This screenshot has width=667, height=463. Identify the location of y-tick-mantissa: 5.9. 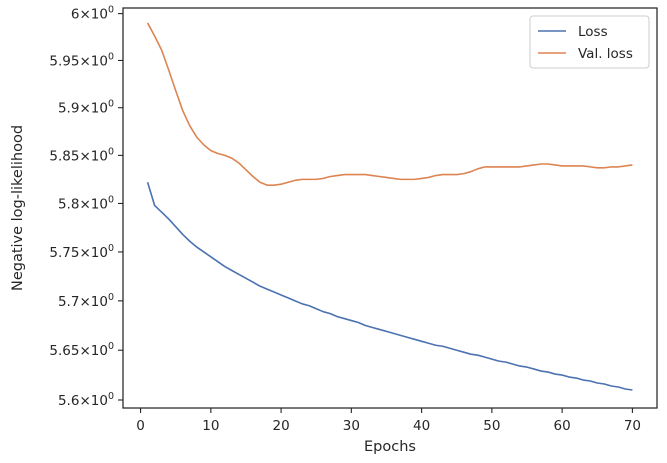
(68, 109).